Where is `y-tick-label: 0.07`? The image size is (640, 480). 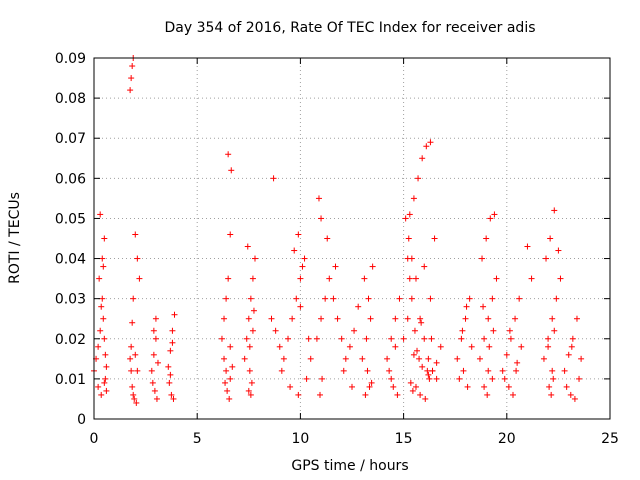
y-tick-label: 0.07 is located at coordinates (70, 139).